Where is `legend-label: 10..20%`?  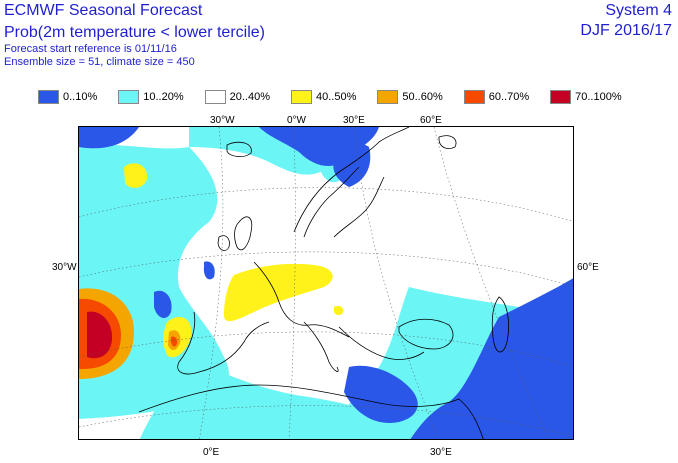
legend-label: 10..20% is located at coordinates (163, 97).